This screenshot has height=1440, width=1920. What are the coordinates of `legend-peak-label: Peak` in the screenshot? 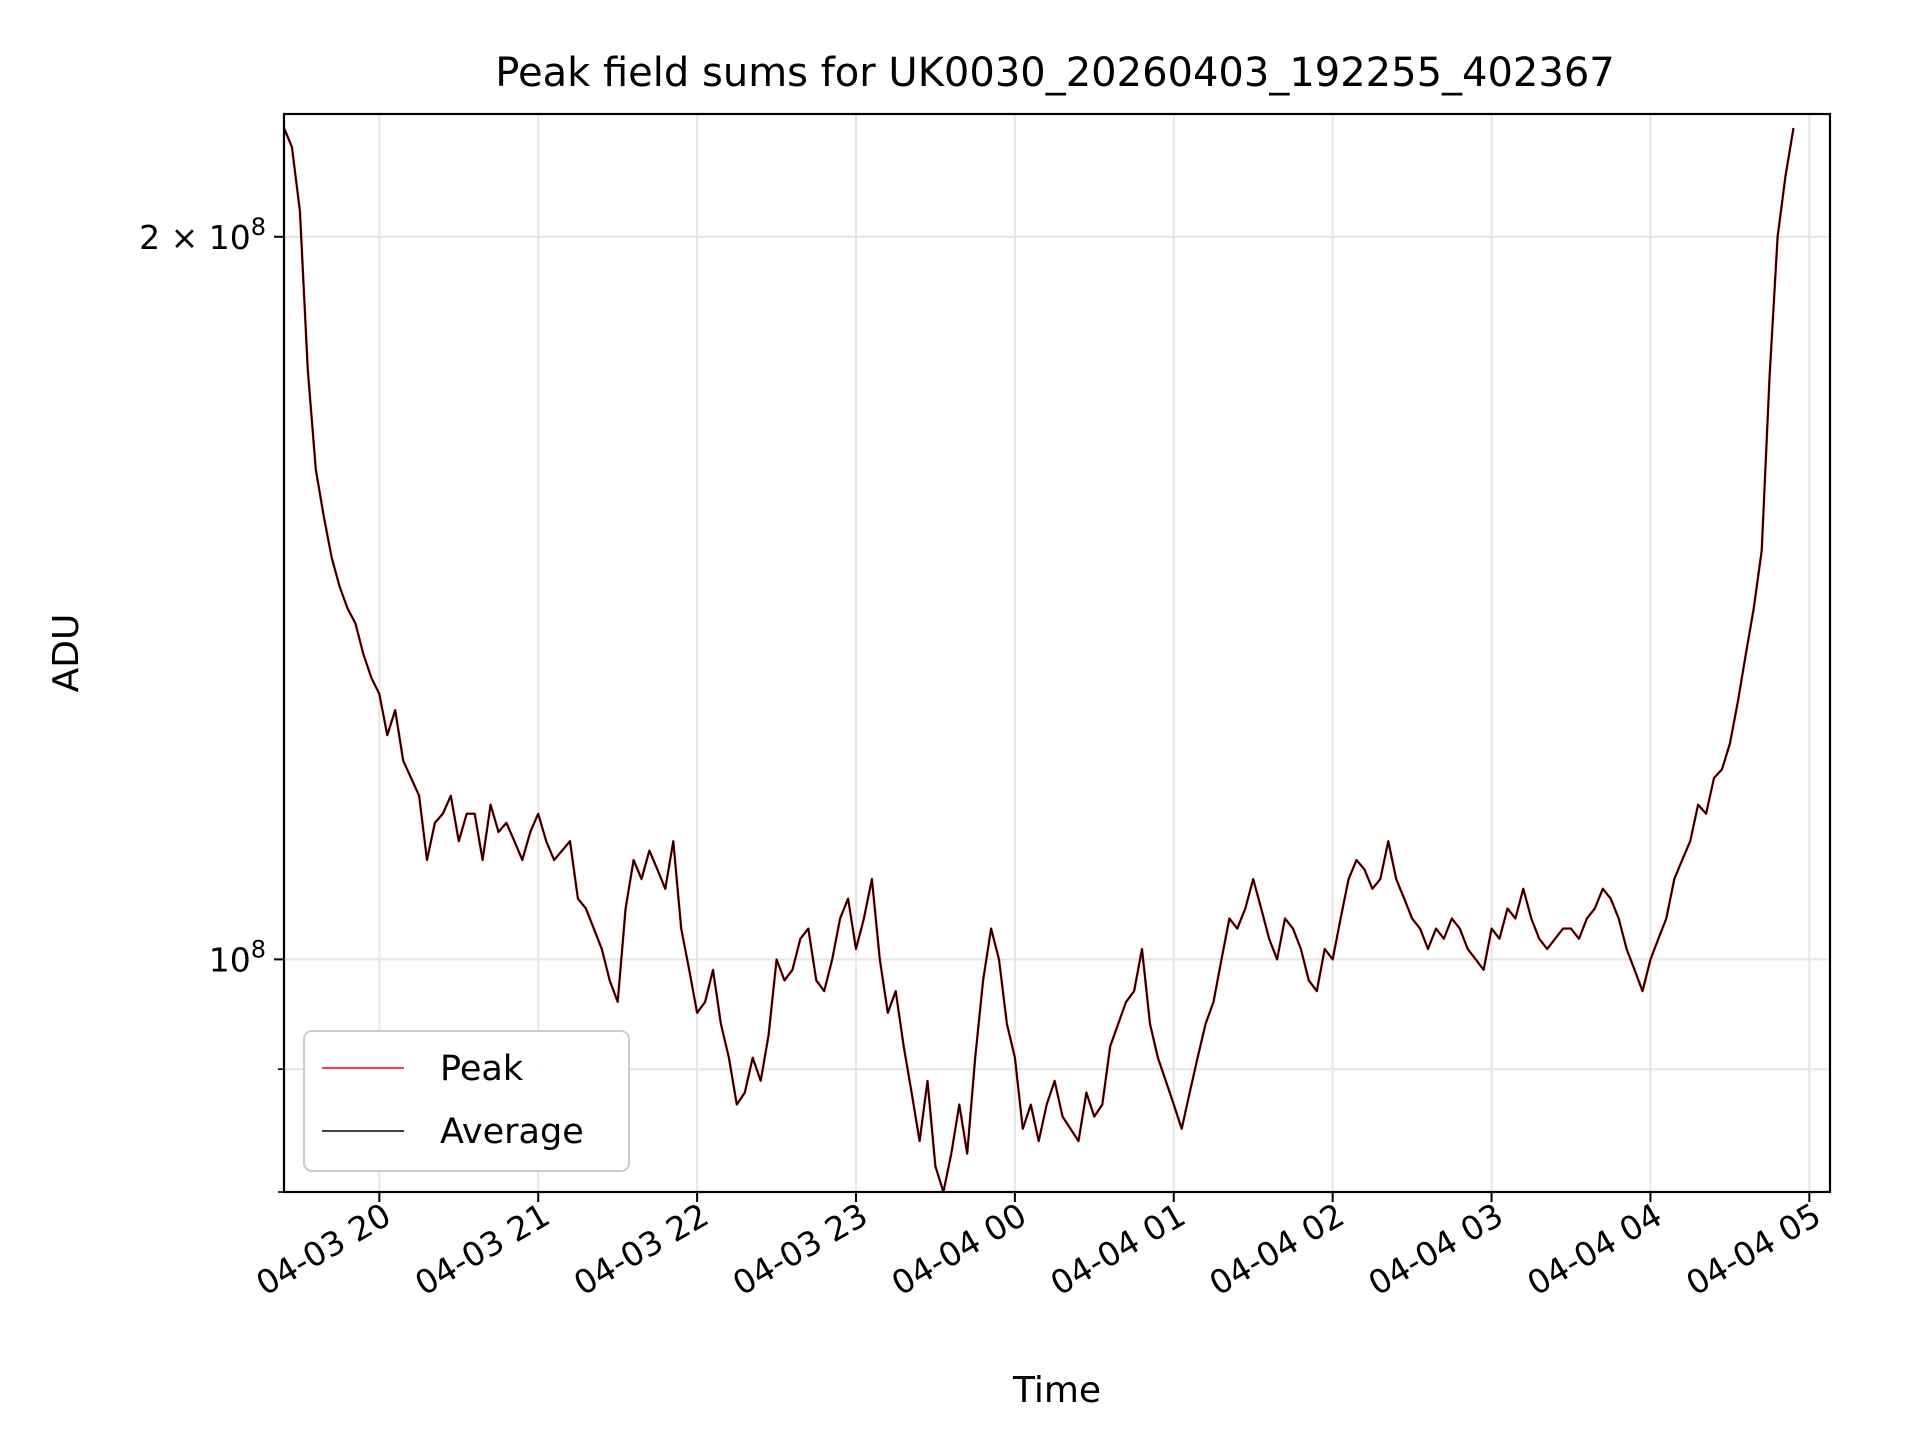 It's located at (482, 1069).